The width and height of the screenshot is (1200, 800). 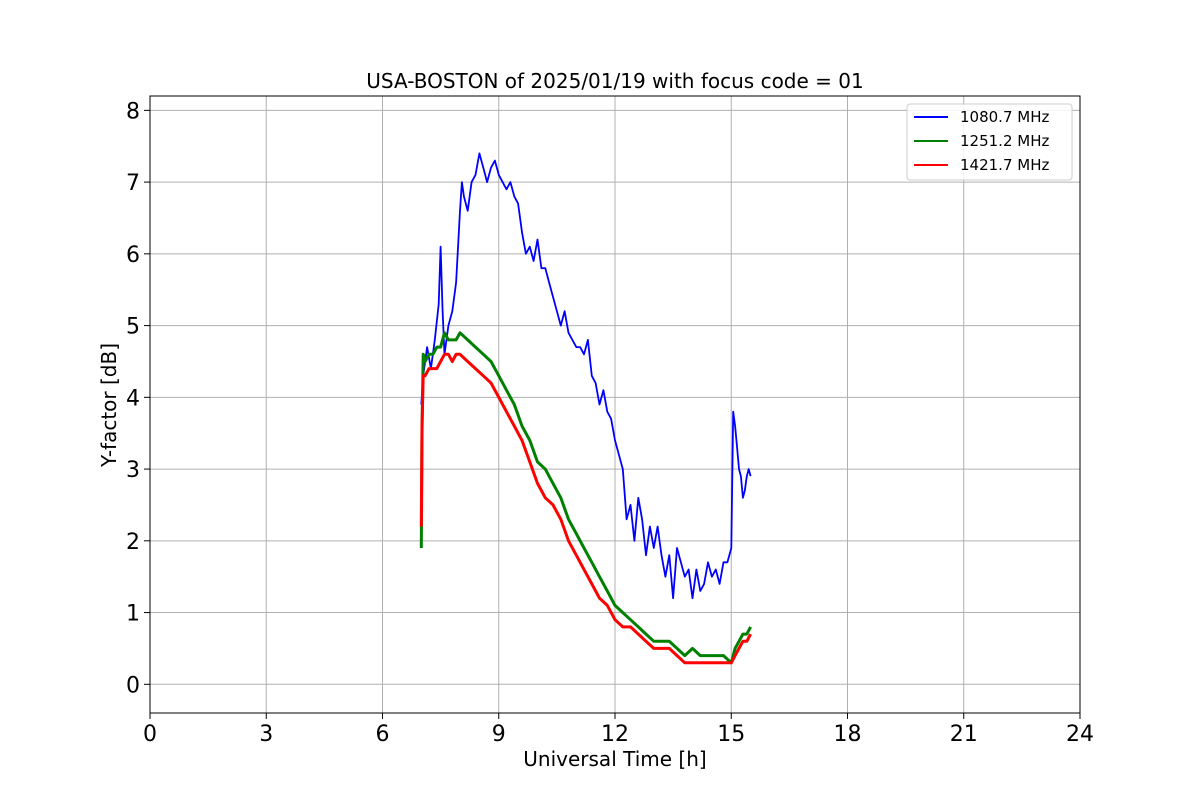 What do you see at coordinates (964, 734) in the screenshot?
I see `x-tick-label: 21` at bounding box center [964, 734].